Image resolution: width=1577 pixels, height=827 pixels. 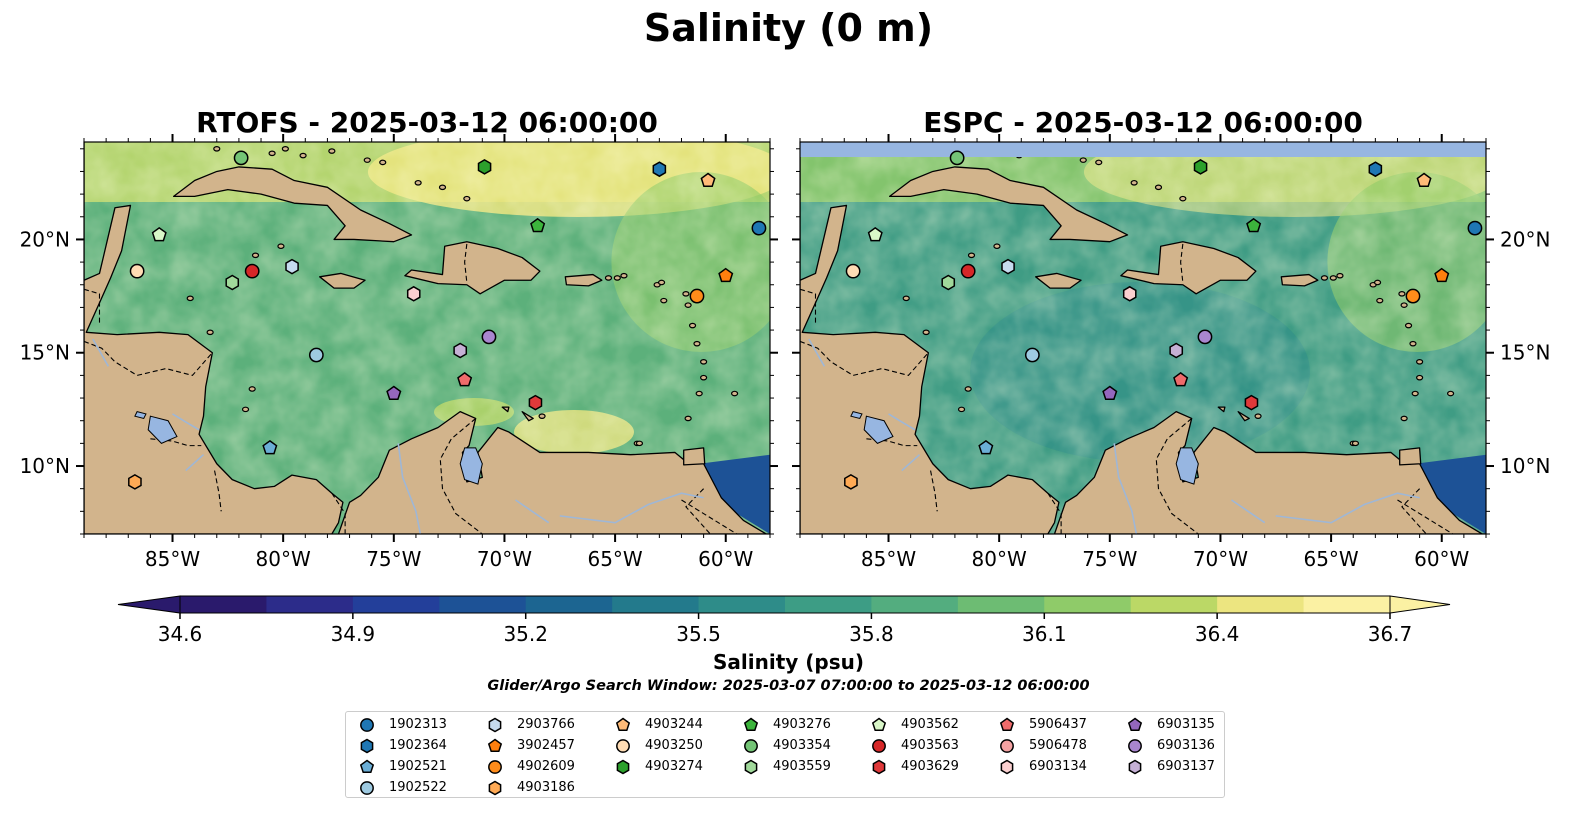 I want to click on land-puertoRico, so click(x=583, y=280).